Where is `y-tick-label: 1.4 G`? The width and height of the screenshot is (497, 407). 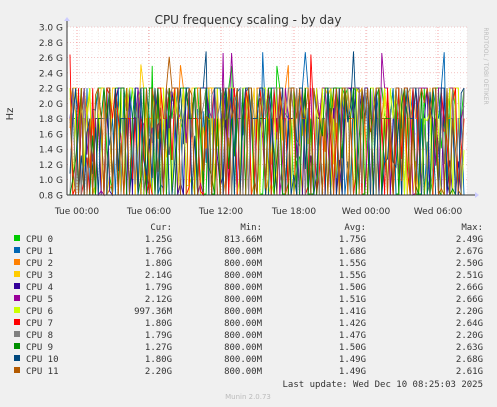
y-tick-label: 1.4 G is located at coordinates (51, 151).